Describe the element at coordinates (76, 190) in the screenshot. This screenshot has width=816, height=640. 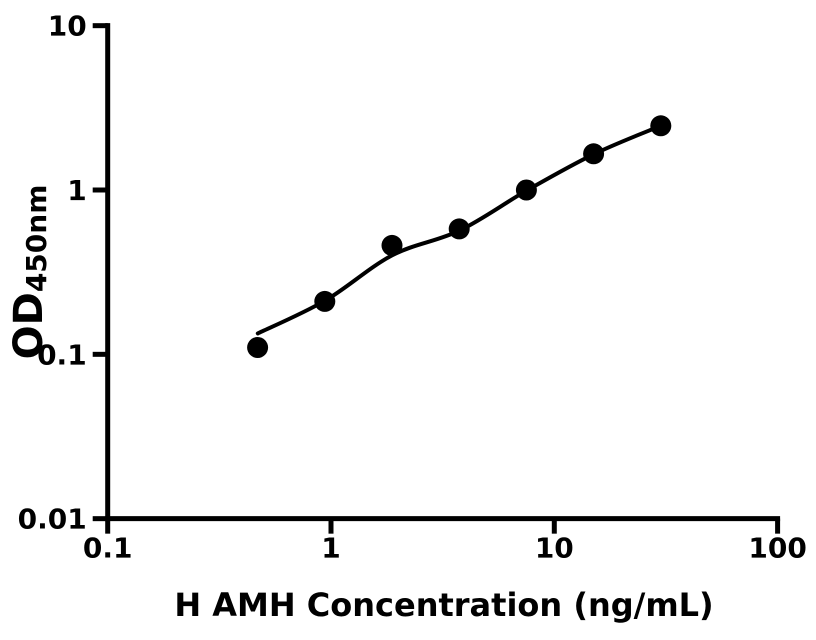
I see `y-tick-label: 1` at that location.